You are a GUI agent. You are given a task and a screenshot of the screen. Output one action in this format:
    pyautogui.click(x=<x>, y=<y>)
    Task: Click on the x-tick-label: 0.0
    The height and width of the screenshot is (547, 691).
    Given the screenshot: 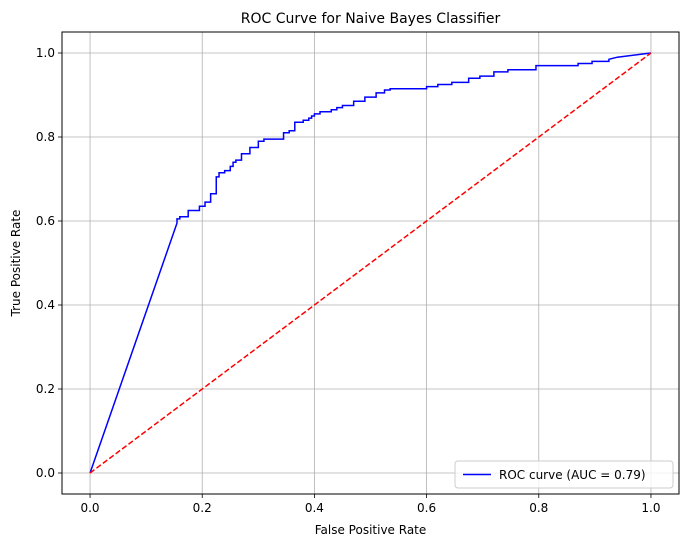 What is the action you would take?
    pyautogui.click(x=89, y=508)
    